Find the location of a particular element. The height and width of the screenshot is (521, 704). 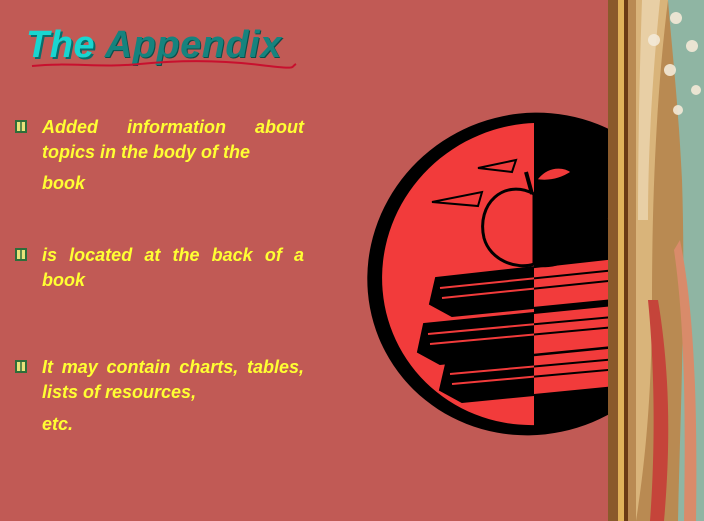

bullet-line: etc. is located at coordinates (58, 424).